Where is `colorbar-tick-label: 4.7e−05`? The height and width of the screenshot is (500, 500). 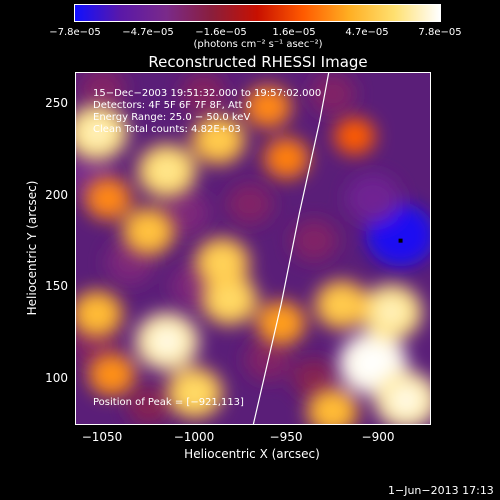
colorbar-tick-label: 4.7e−05 is located at coordinates (367, 32).